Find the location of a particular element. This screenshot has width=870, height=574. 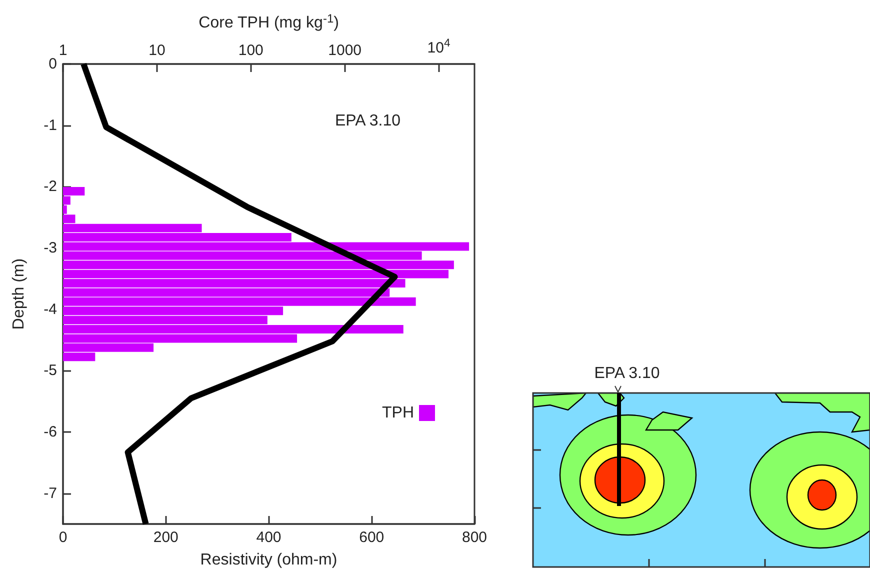

y-tick-label: -7 is located at coordinates (50, 493).